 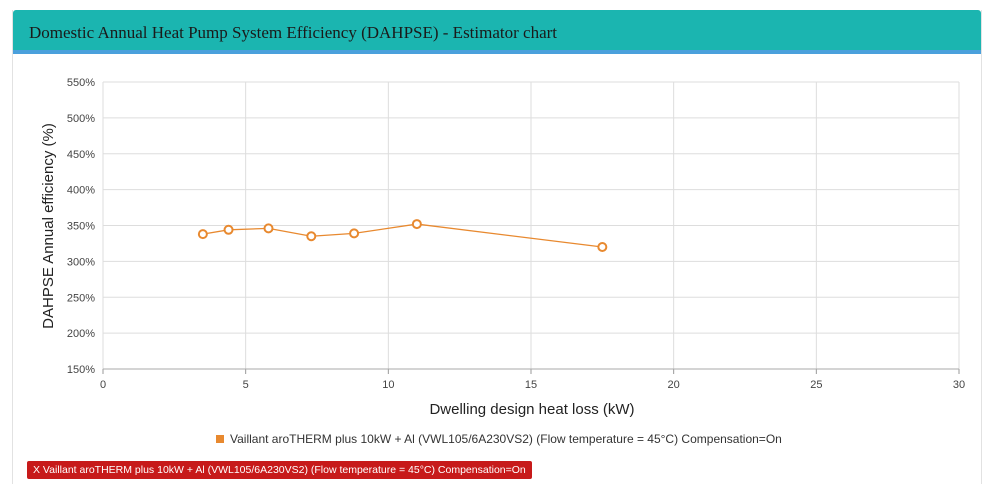 I want to click on legend-swatch, so click(x=220, y=439).